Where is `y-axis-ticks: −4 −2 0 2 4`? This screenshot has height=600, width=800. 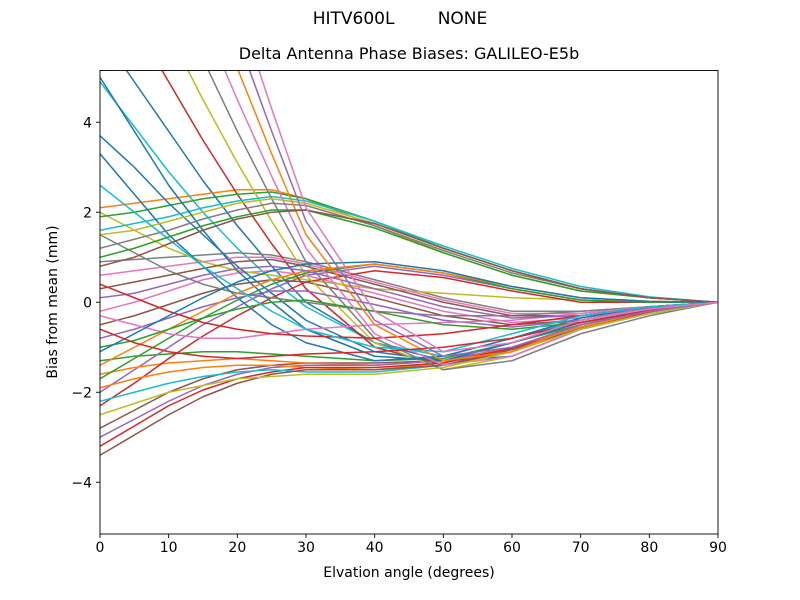 y-axis-ticks: −4 −2 0 2 4 is located at coordinates (85, 303).